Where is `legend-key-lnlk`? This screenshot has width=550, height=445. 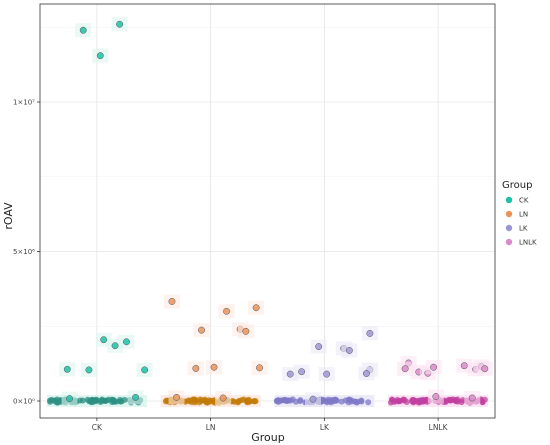 legend-key-lnlk is located at coordinates (509, 242).